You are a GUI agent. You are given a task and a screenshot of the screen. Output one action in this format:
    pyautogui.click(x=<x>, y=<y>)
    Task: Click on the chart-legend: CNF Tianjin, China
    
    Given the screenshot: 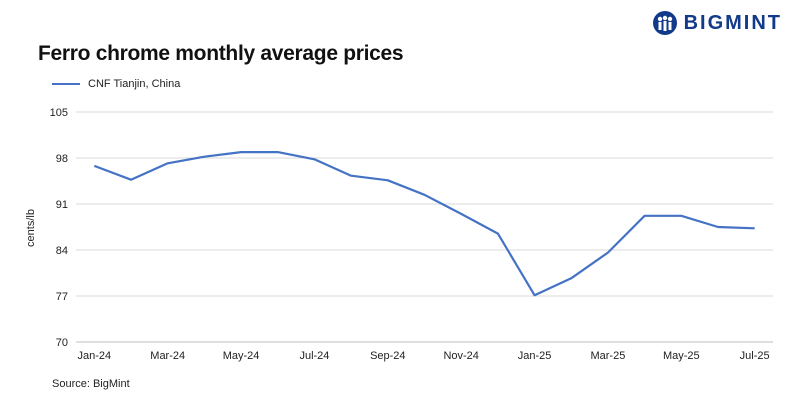 What is the action you would take?
    pyautogui.click(x=116, y=84)
    